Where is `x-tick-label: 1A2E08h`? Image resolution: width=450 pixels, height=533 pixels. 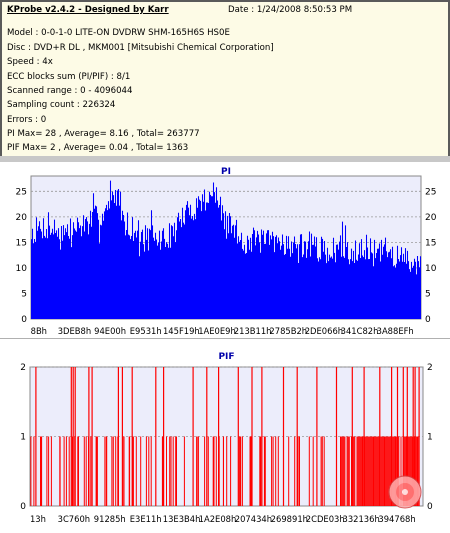
x-tick-label: 1A2E08h is located at coordinates (218, 519).